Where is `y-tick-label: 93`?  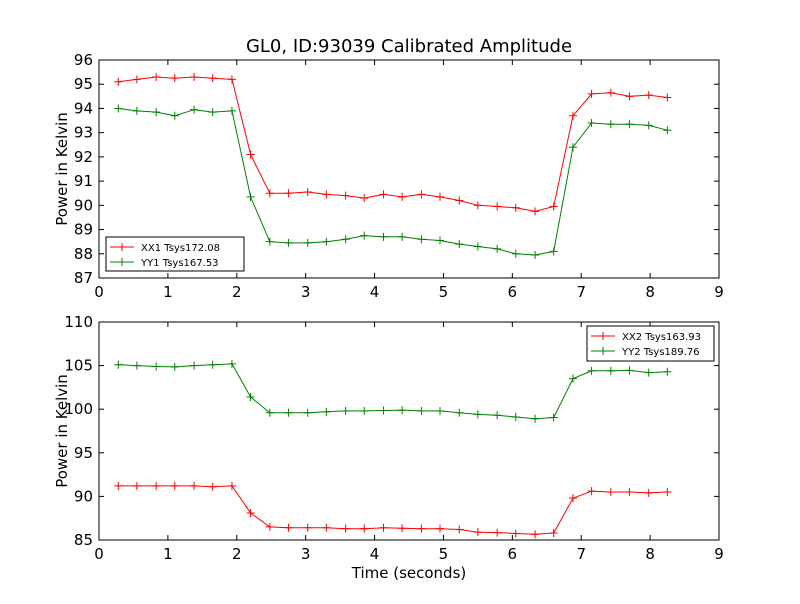 y-tick-label: 93 is located at coordinates (83, 133).